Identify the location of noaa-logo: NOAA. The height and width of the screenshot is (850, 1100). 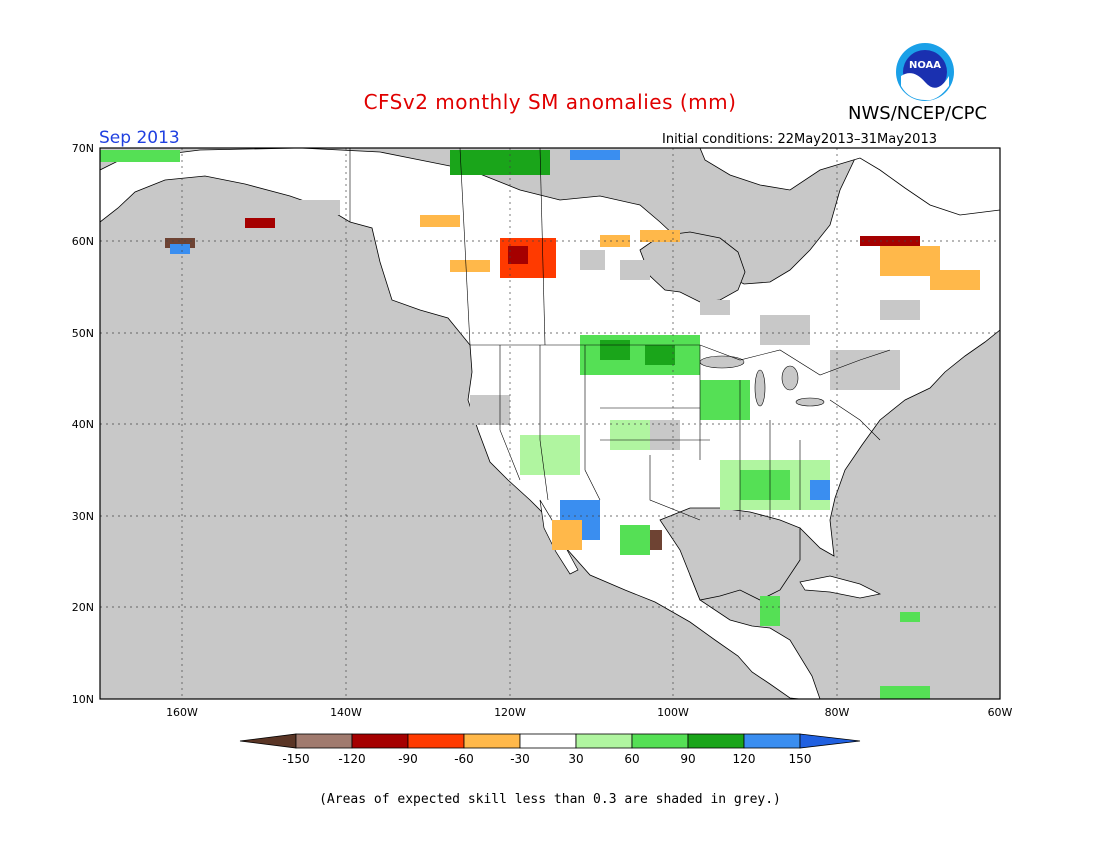
(925, 72).